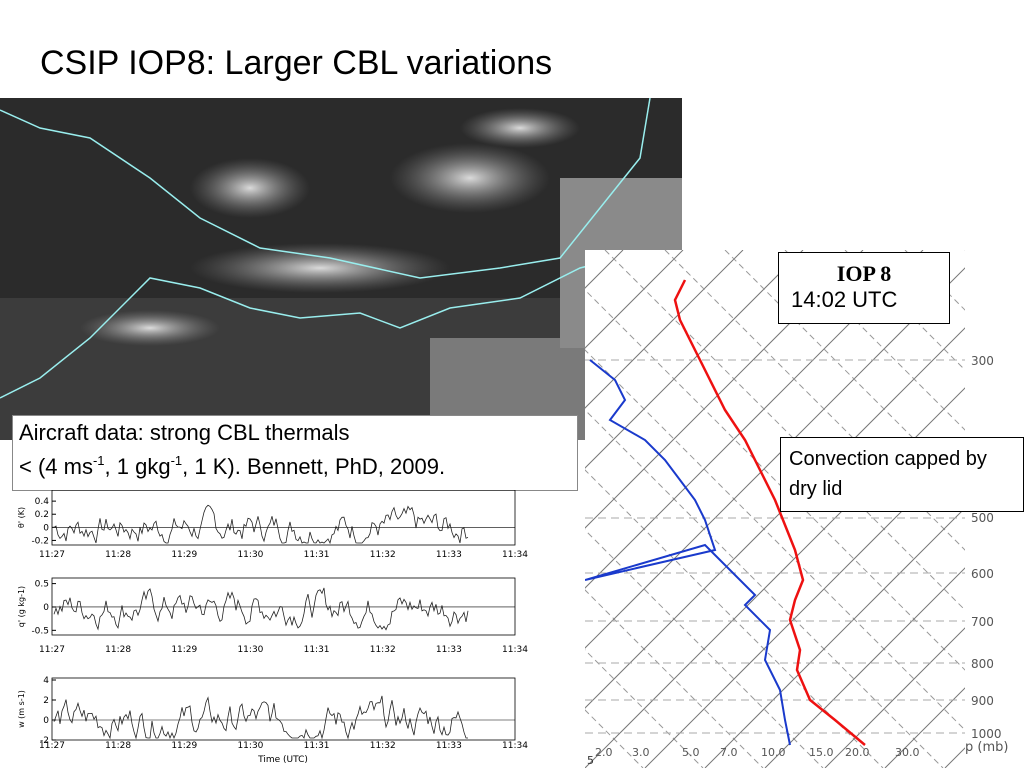 This screenshot has height=768, width=1024. I want to click on caption-text: , 1 K). Bennett, PhD, 2009., so click(314, 466).